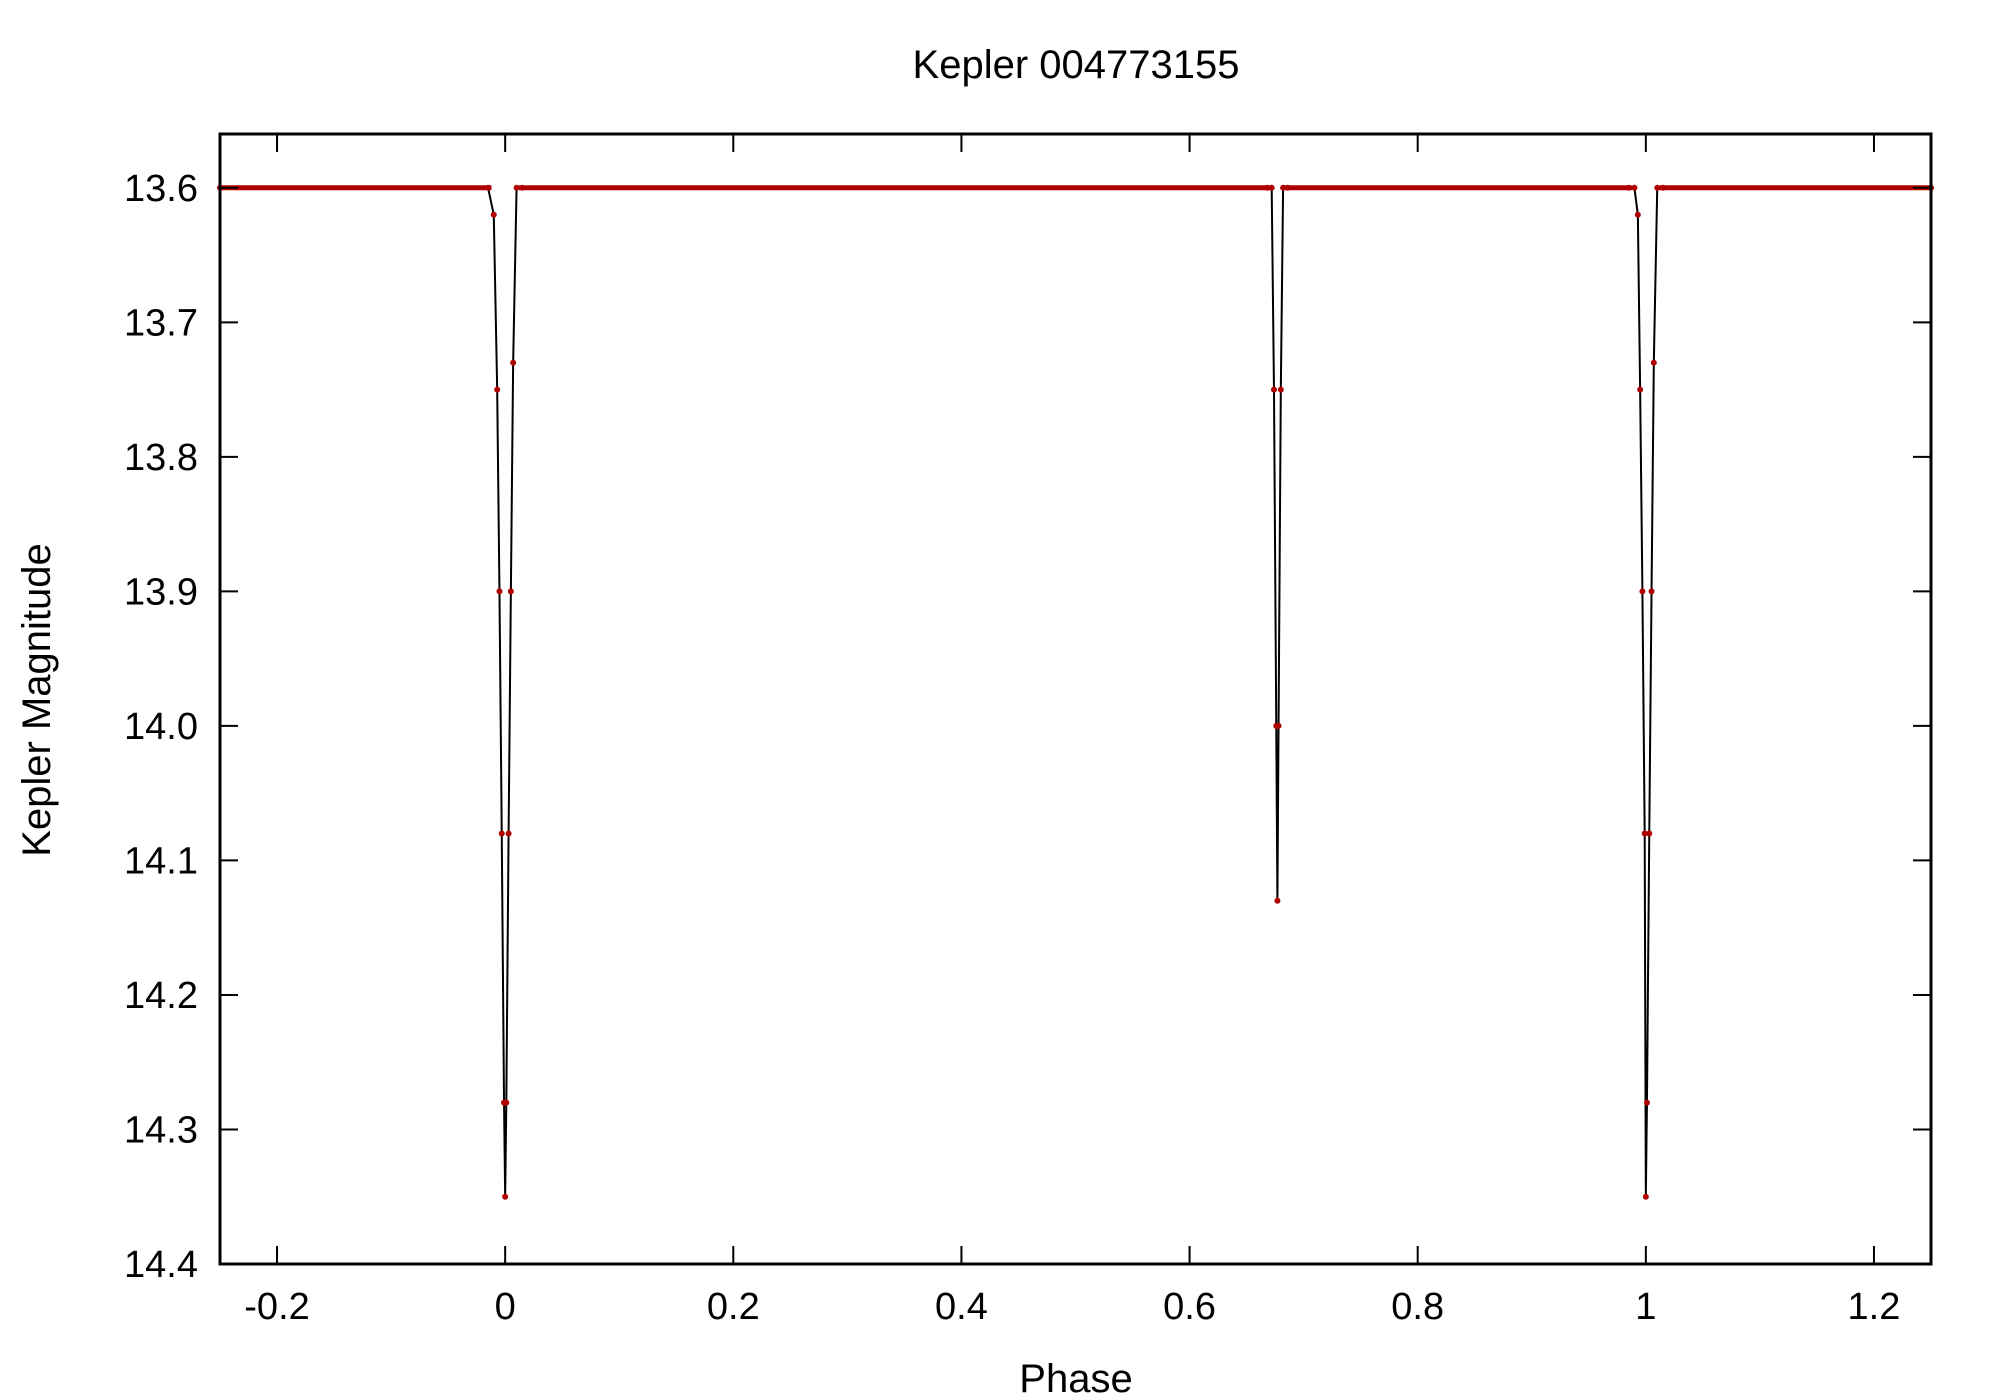 This screenshot has height=1400, width=2000. What do you see at coordinates (1189, 1307) in the screenshot?
I see `x-tick-label: 0.6` at bounding box center [1189, 1307].